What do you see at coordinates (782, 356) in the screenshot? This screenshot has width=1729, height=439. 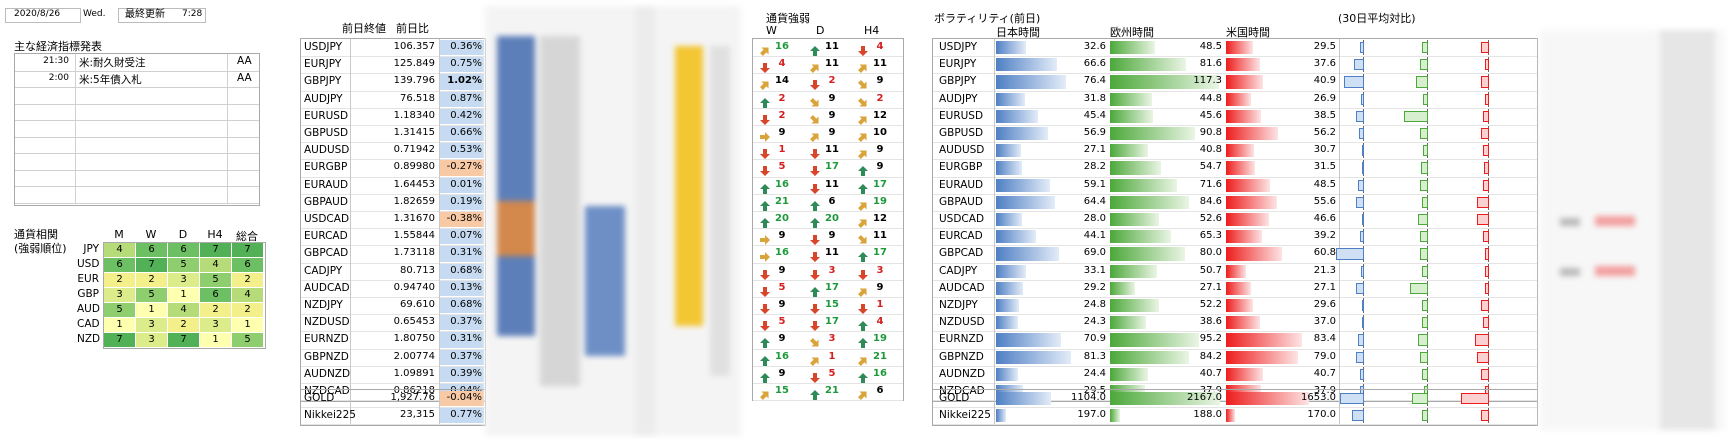 I see `strength-count: 16` at bounding box center [782, 356].